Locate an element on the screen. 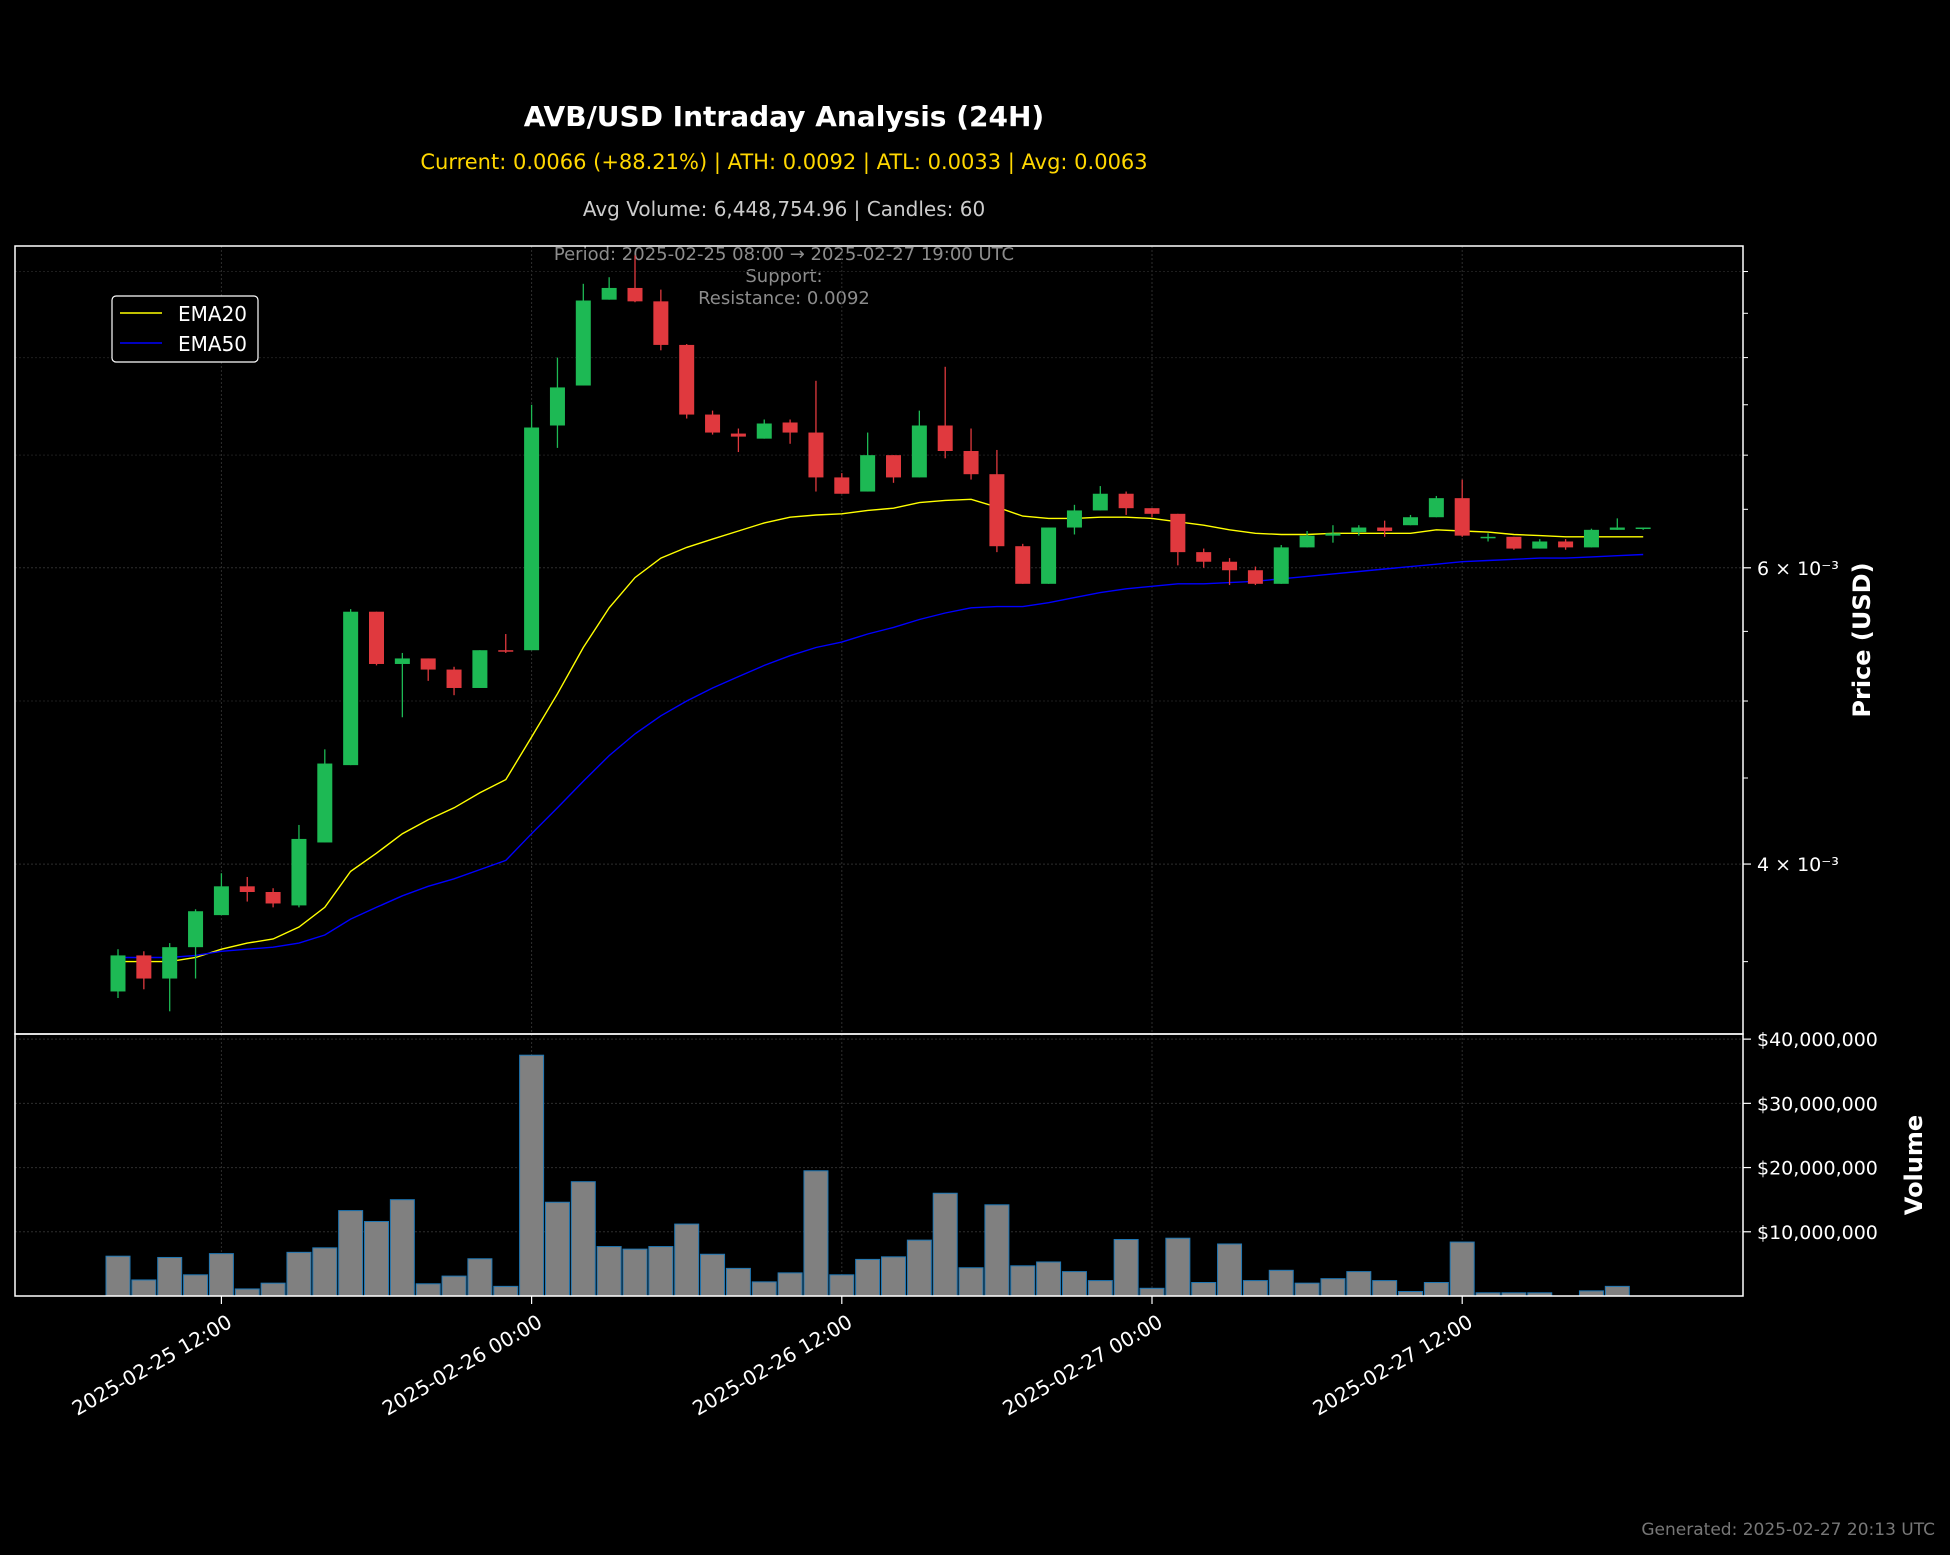  volume-tick-label: $20,000,000 is located at coordinates (1817, 1169).